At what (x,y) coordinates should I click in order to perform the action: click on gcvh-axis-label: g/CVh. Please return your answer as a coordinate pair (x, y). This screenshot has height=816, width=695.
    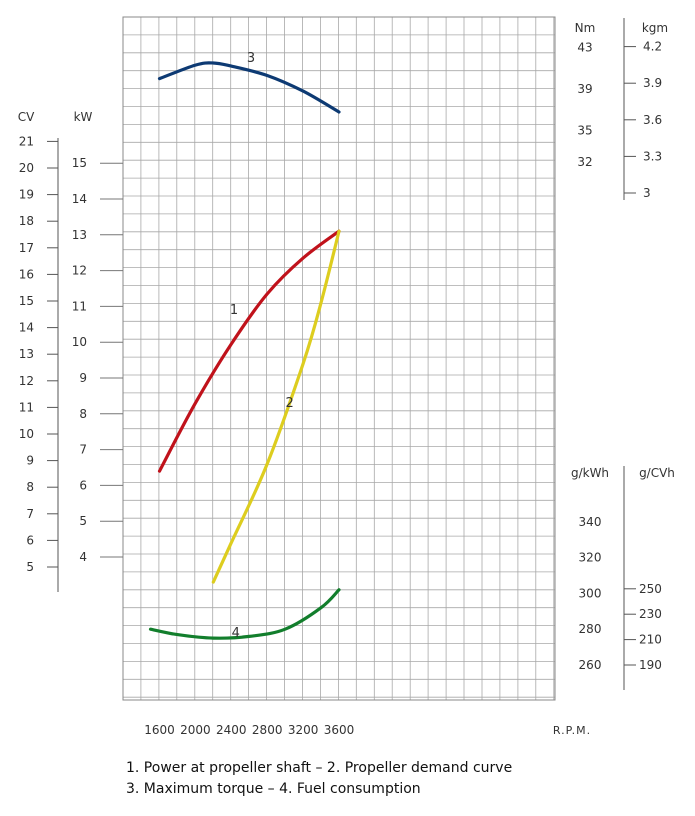
    Looking at the image, I should click on (657, 473).